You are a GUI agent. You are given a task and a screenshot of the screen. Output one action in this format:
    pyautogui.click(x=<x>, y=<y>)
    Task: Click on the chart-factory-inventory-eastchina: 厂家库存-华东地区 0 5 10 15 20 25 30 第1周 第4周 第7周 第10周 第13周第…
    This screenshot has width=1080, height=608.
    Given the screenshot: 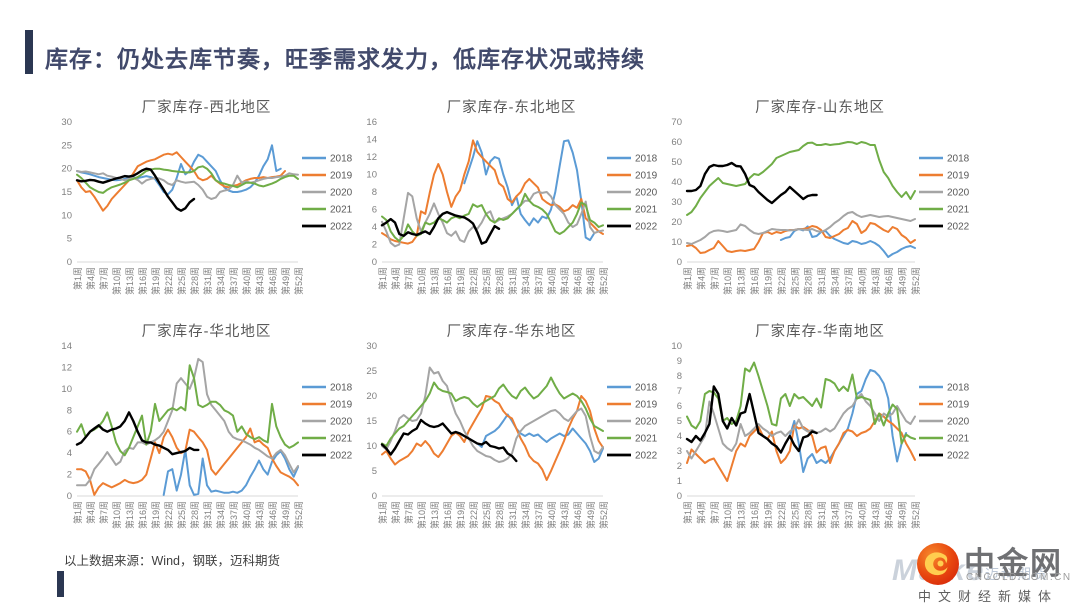 What is the action you would take?
    pyautogui.click(x=511, y=434)
    